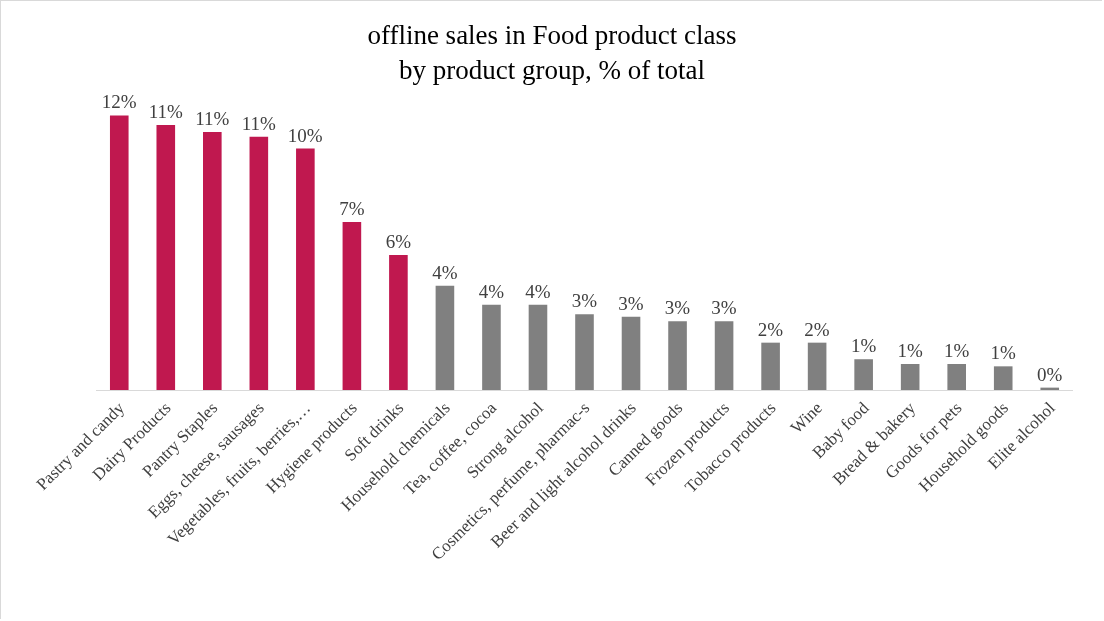 The image size is (1104, 621). I want to click on data-label: 0%, so click(1049, 374).